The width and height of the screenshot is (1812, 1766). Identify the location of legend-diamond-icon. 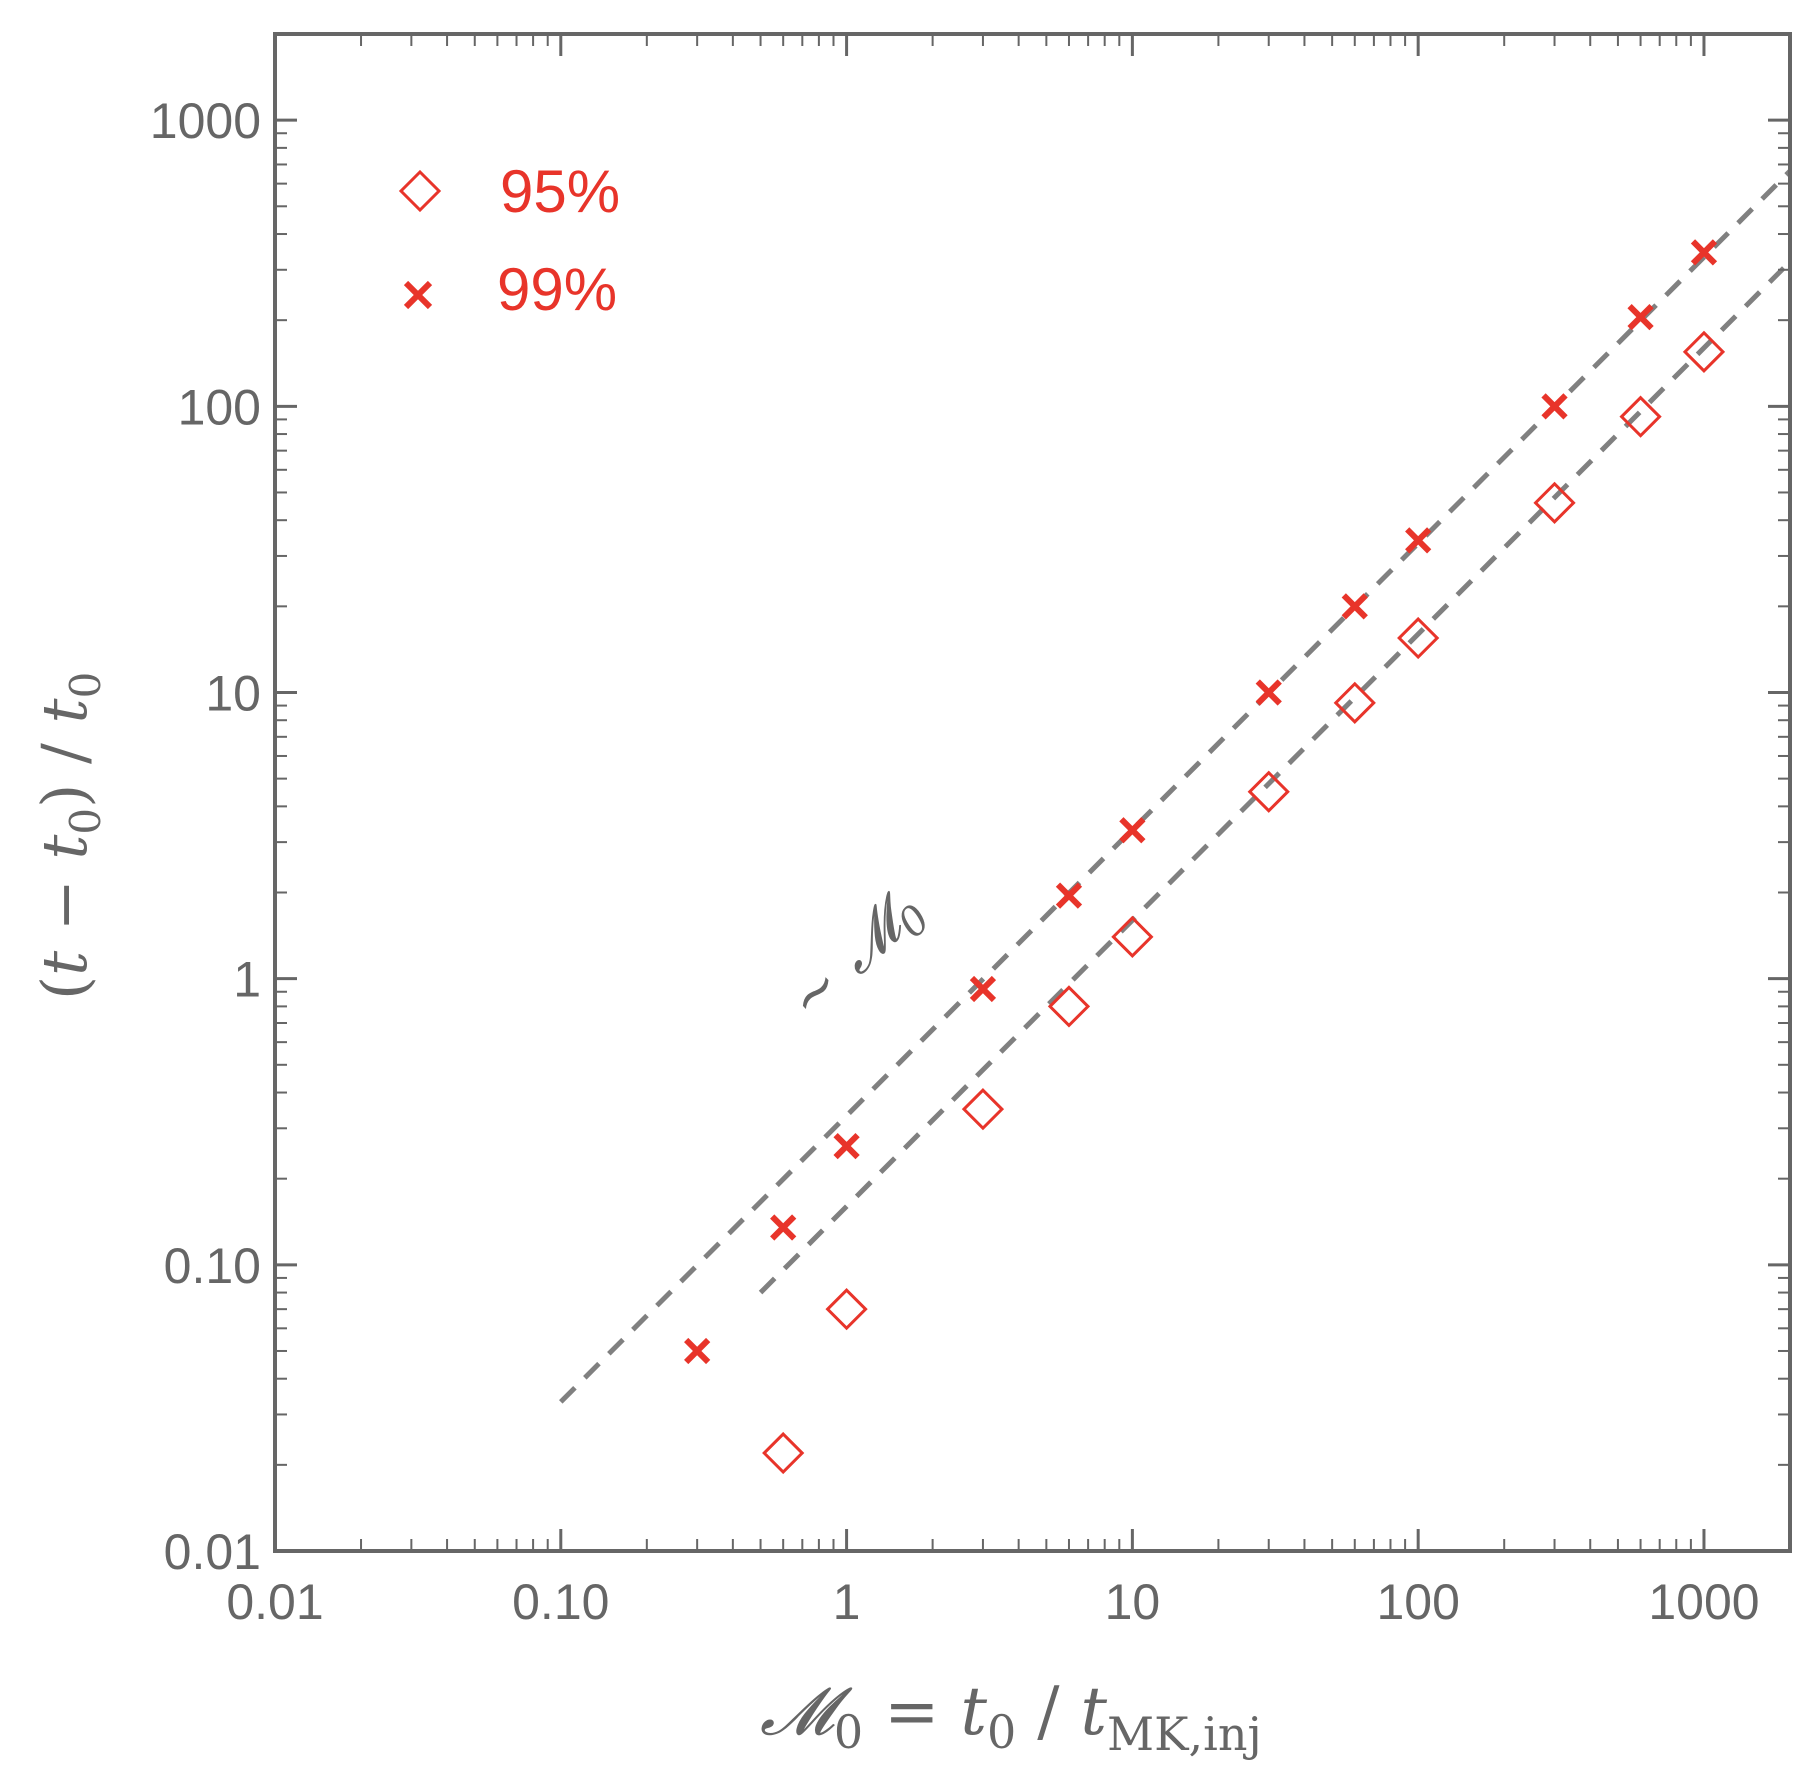
(420, 191).